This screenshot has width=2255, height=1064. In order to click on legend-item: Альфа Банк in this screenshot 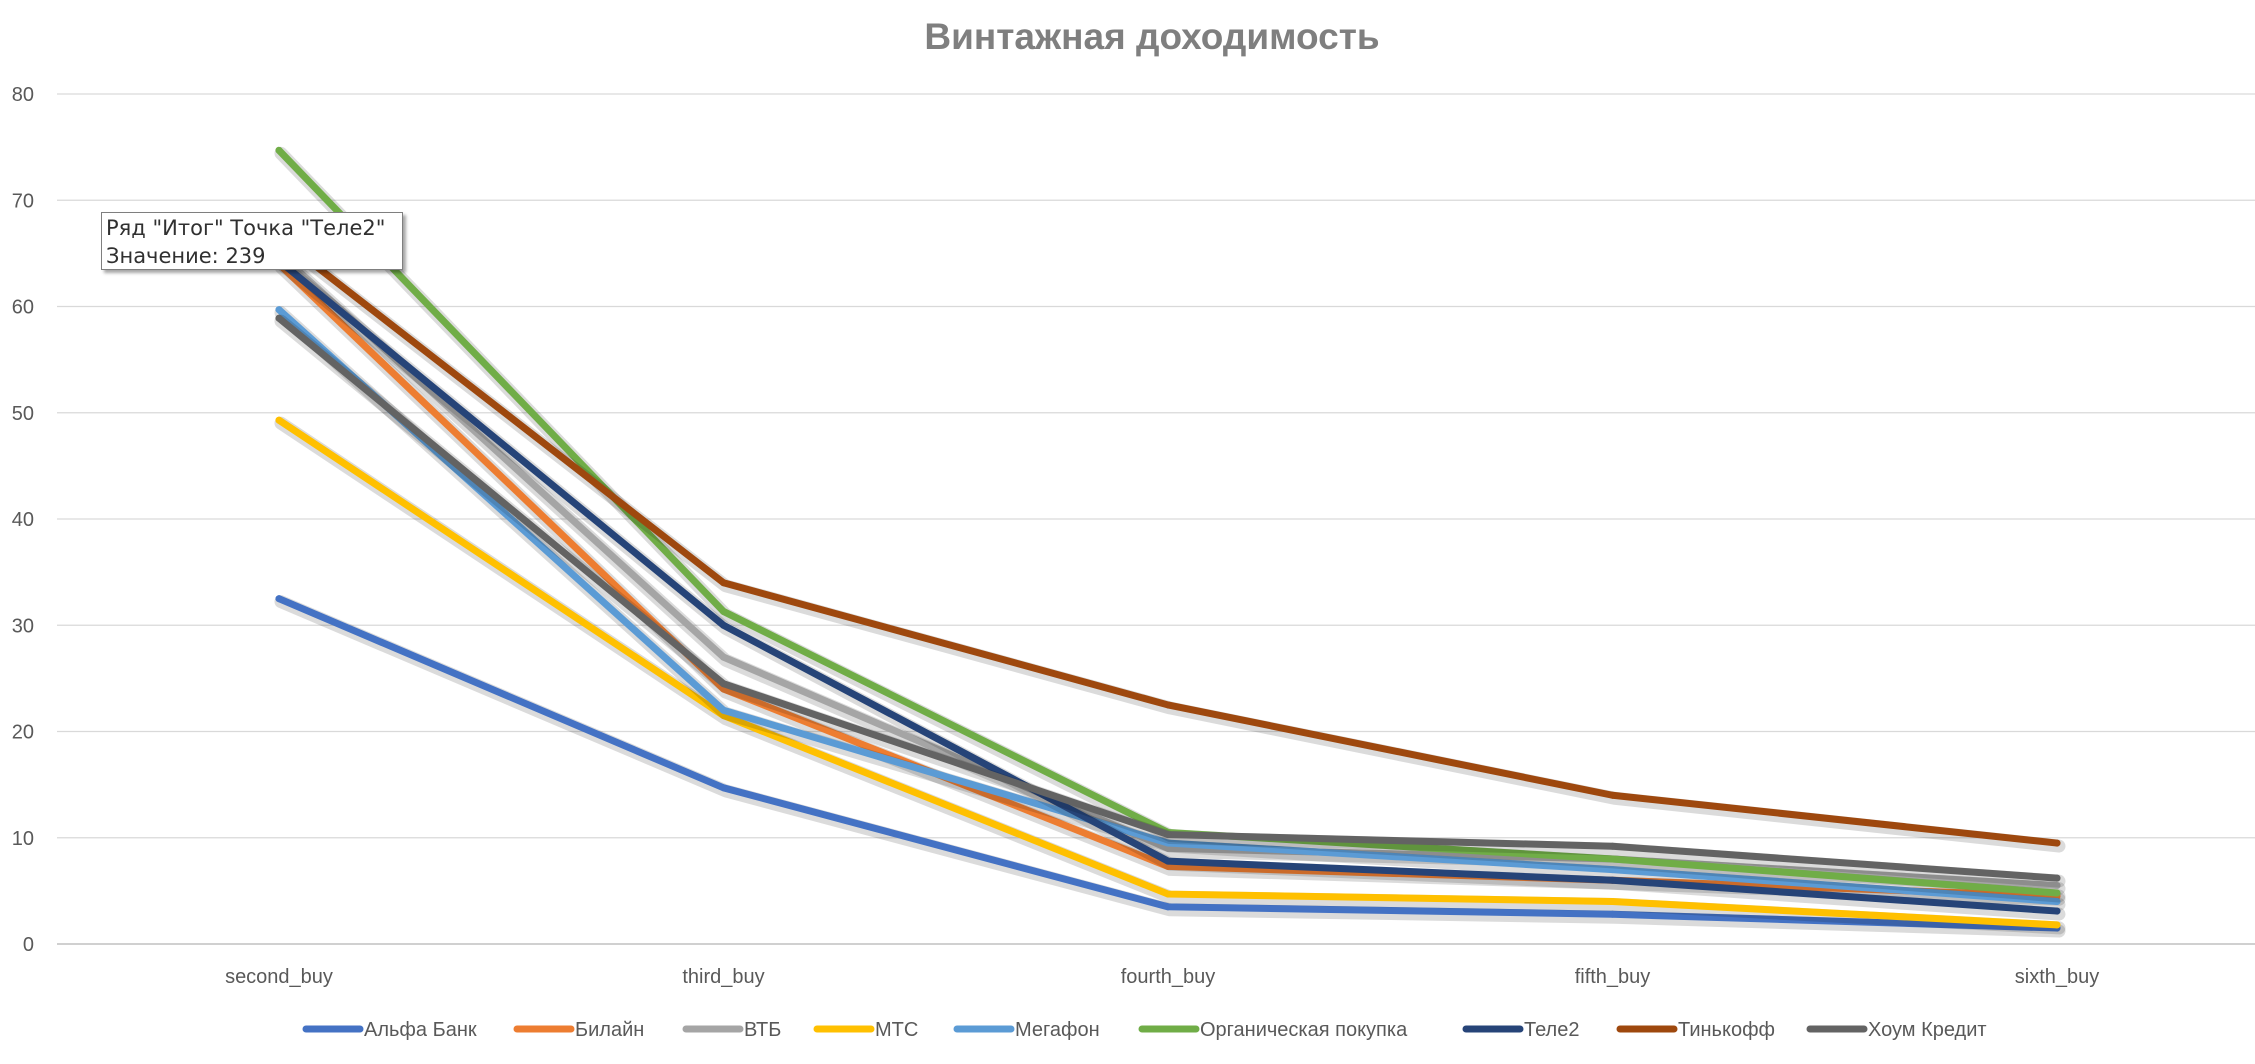, I will do `click(389, 1030)`.